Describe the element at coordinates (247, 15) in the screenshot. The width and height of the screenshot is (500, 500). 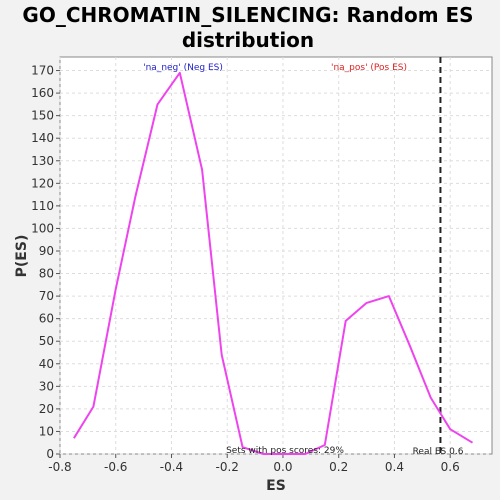
I see `chart-title-line-1: GO_CHROMATIN_SILENCING: Random ES` at that location.